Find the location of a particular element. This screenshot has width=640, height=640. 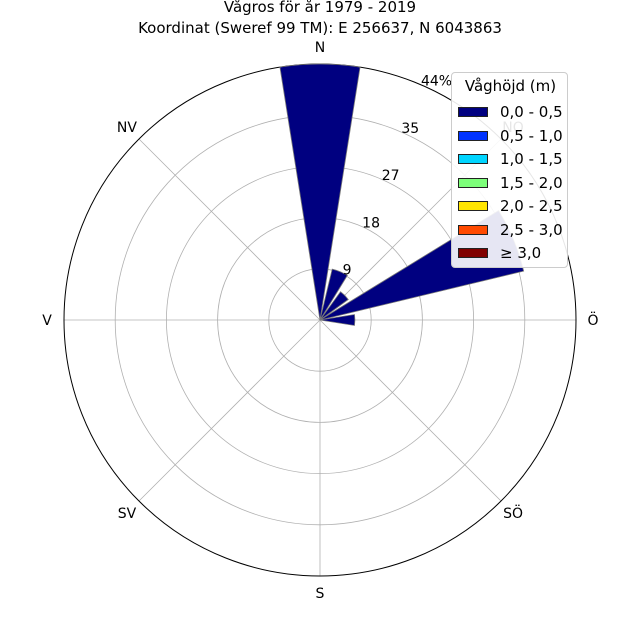

legend-item: 0,5 - 1,0 is located at coordinates (510, 136).